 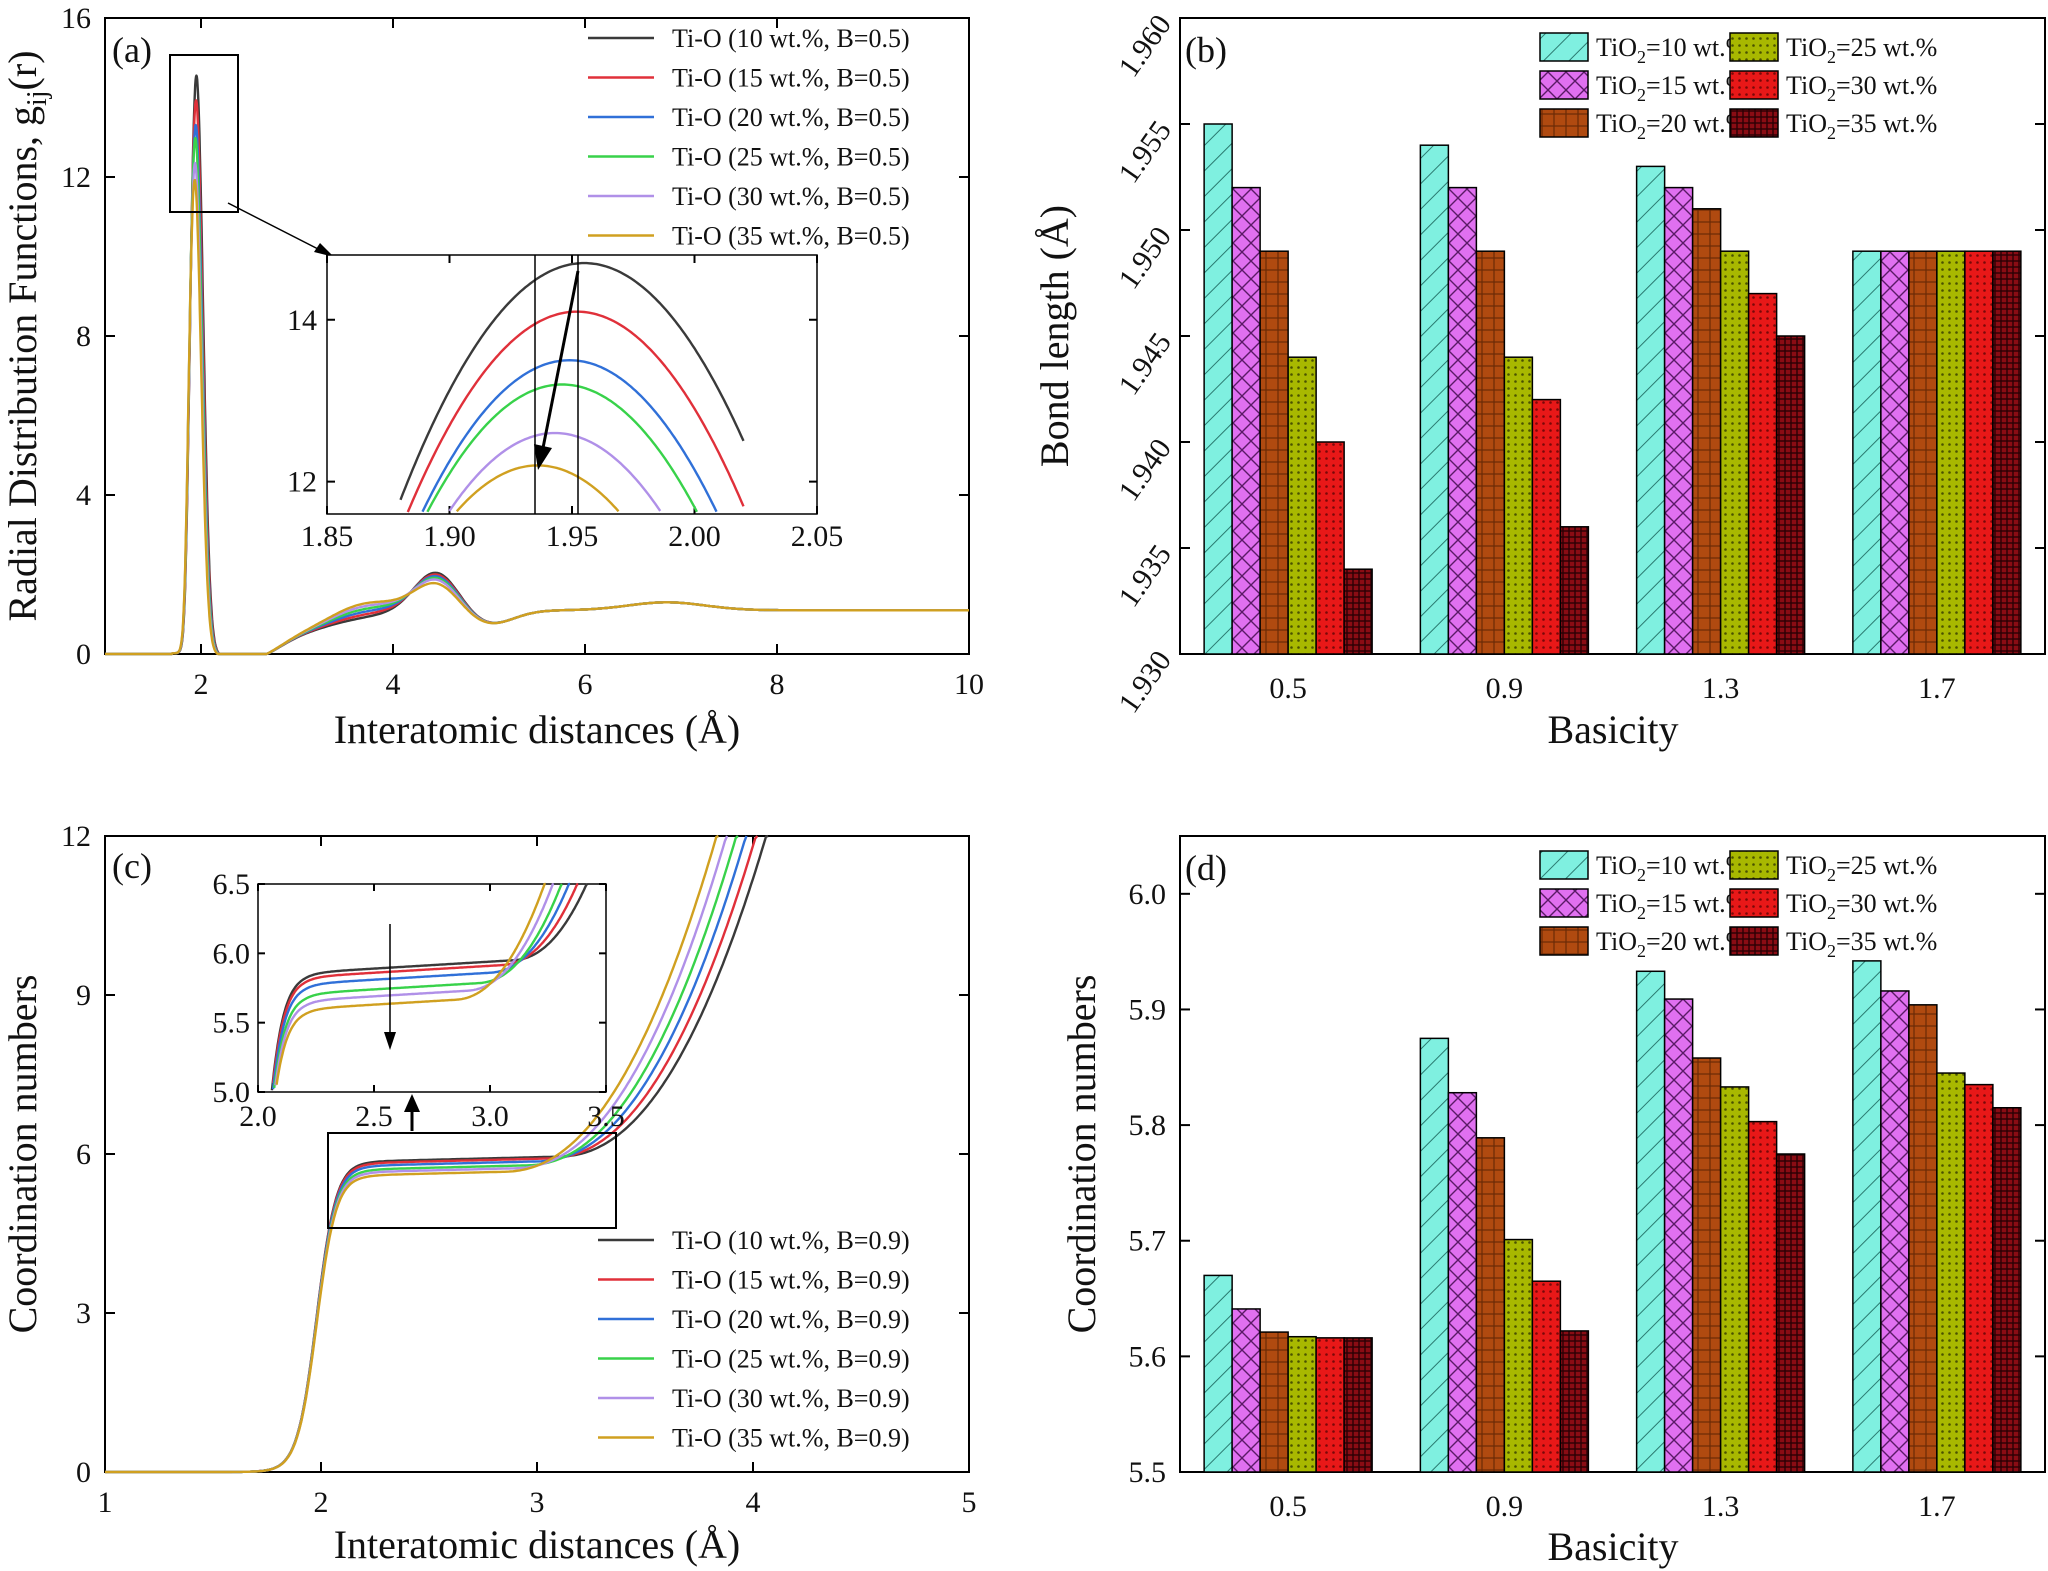 What do you see at coordinates (791, 1359) in the screenshot?
I see `panel-c-legend-label: Ti-O (25 wt.%, B=0.9)` at bounding box center [791, 1359].